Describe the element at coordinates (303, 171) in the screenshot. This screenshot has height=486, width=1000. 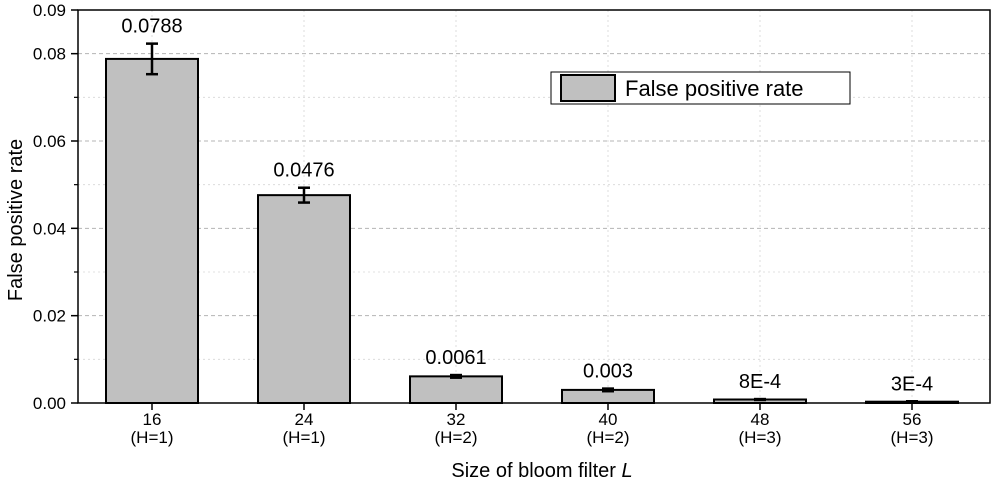
I see `data-label: 0.0476` at that location.